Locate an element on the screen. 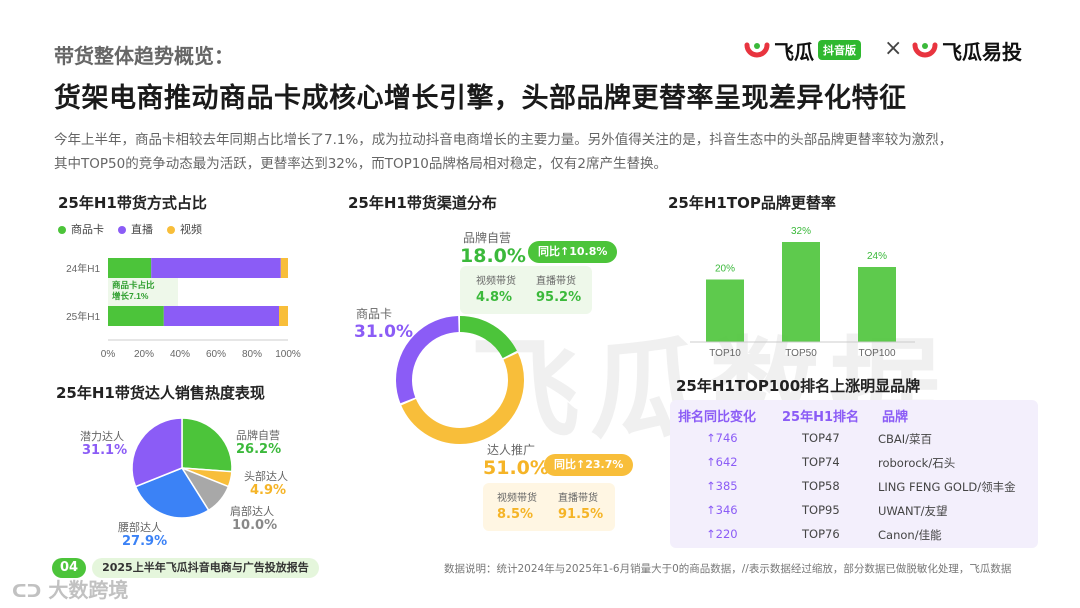 The width and height of the screenshot is (1080, 608). page-headline: 货架电商推动商品卡成核心增长引擎，头部品牌更替率呈现差异化特征 is located at coordinates (480, 98).